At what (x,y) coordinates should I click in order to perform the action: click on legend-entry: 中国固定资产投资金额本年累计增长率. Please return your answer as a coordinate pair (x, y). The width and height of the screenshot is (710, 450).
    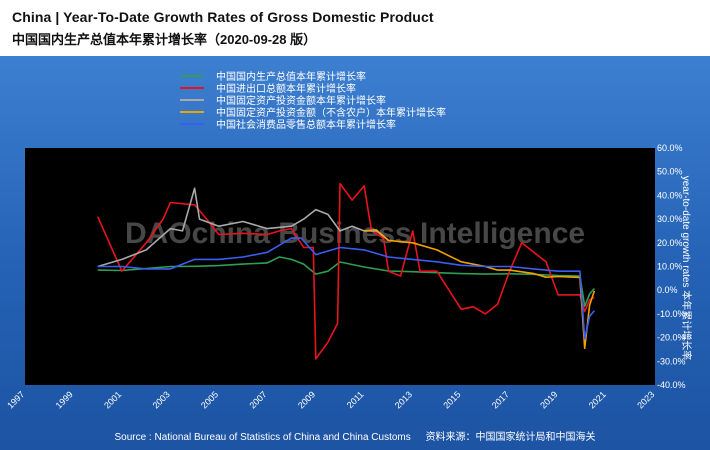
    Looking at the image, I should click on (301, 100).